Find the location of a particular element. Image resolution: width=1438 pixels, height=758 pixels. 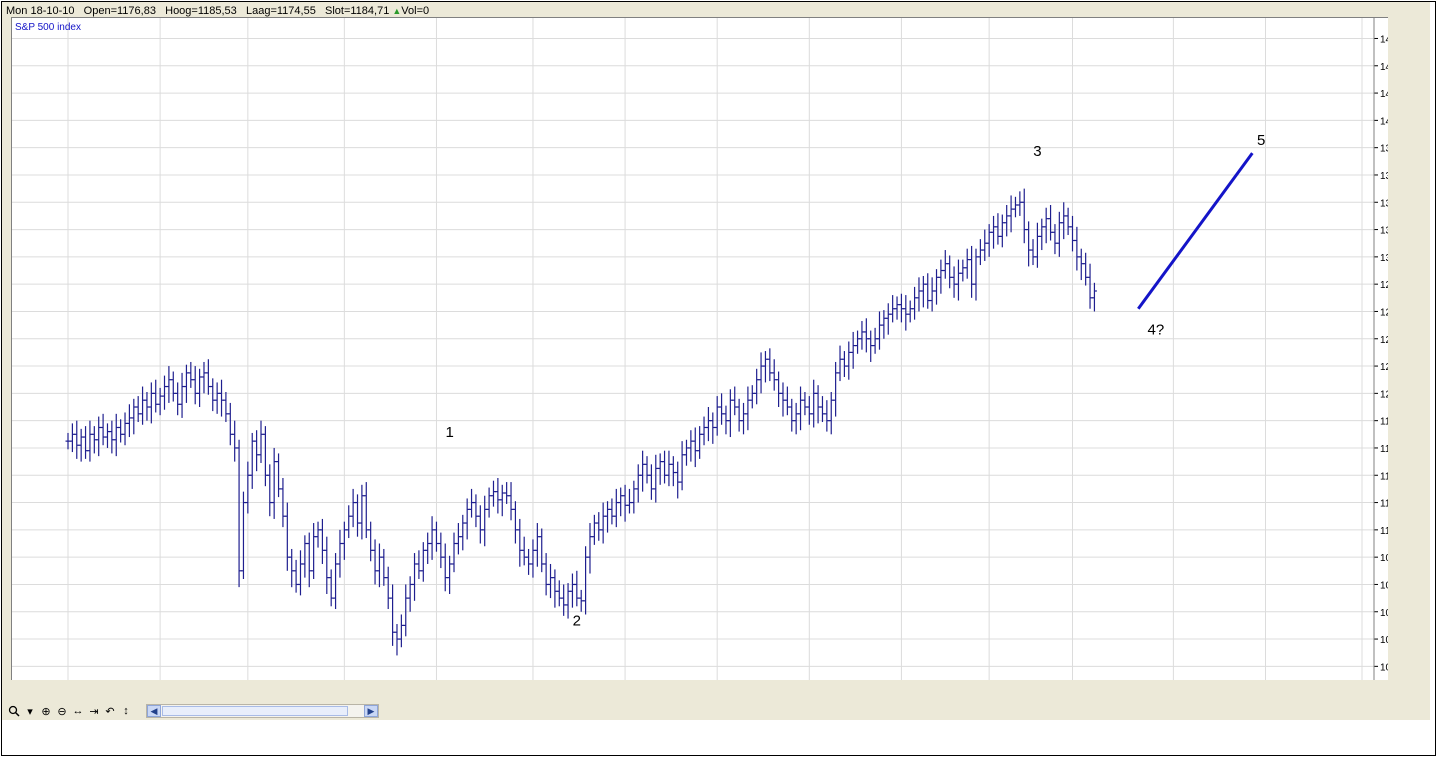

horizontal-scrollbar: ◀ ▶ is located at coordinates (262, 711).